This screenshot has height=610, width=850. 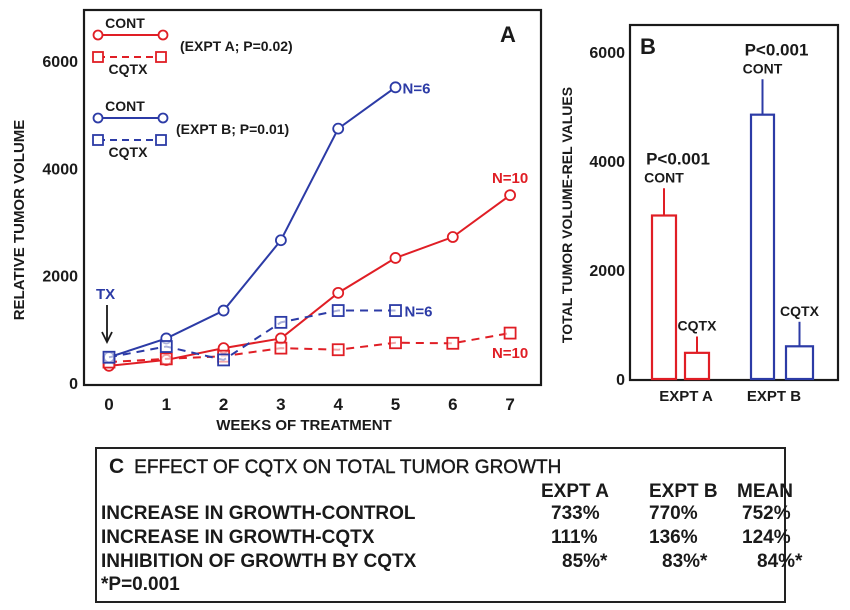 What do you see at coordinates (567, 215) in the screenshot?
I see `panel-b-y-axis-label: TOTAL TUMOR VOLUME-REL VALUES` at bounding box center [567, 215].